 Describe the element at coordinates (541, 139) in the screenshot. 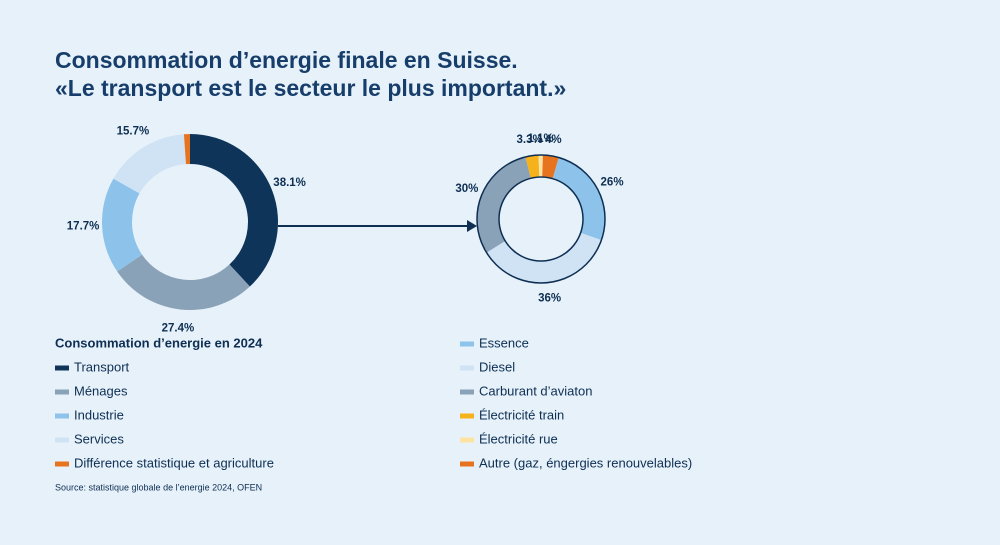

I see `value-label: 1.1%` at that location.